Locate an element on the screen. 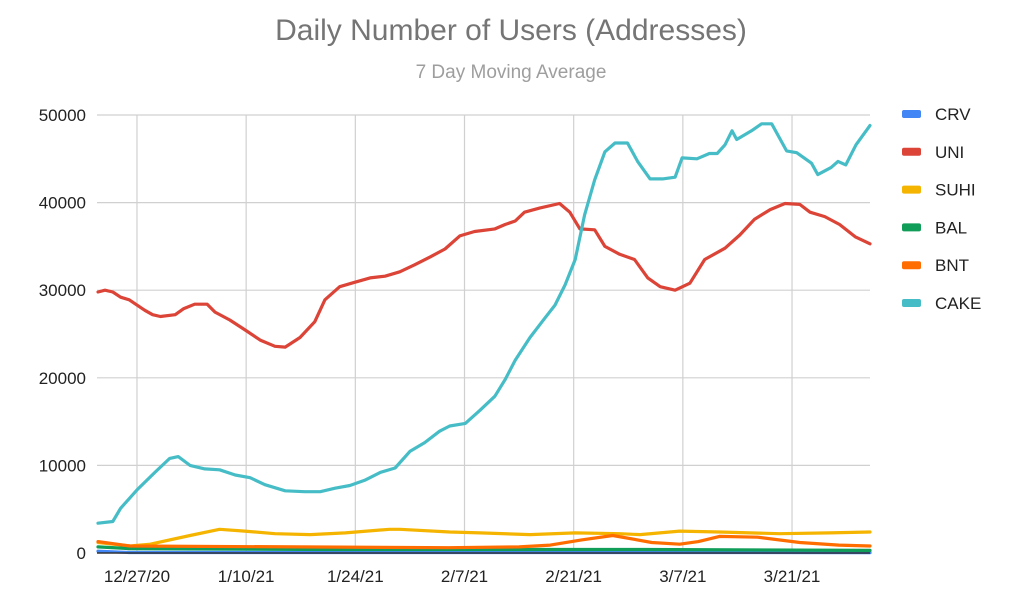  series-line-suhi is located at coordinates (484, 537).